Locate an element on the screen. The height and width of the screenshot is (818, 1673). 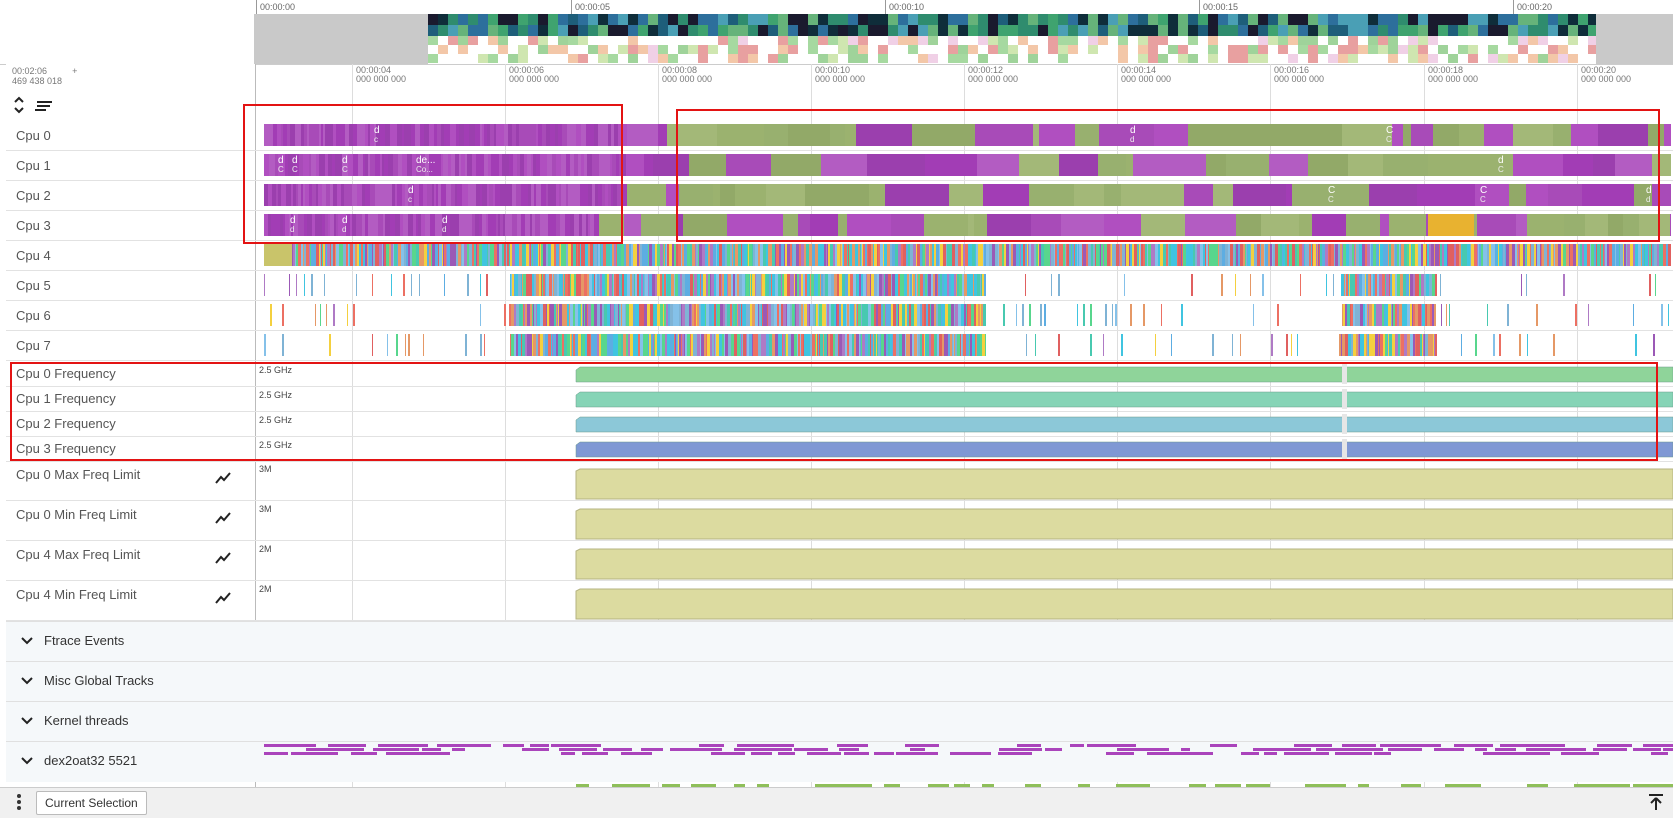
row-divider is located at coordinates (839, 330).